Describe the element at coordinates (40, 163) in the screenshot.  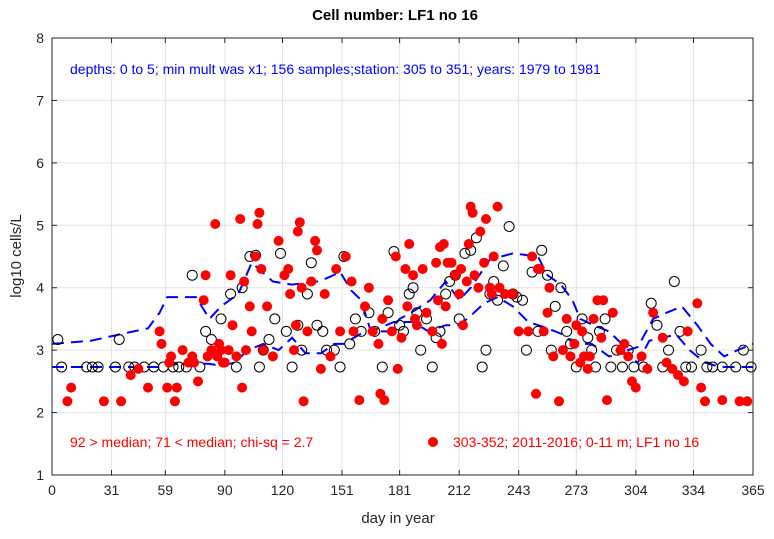
I see `y-tick-label: 6` at that location.